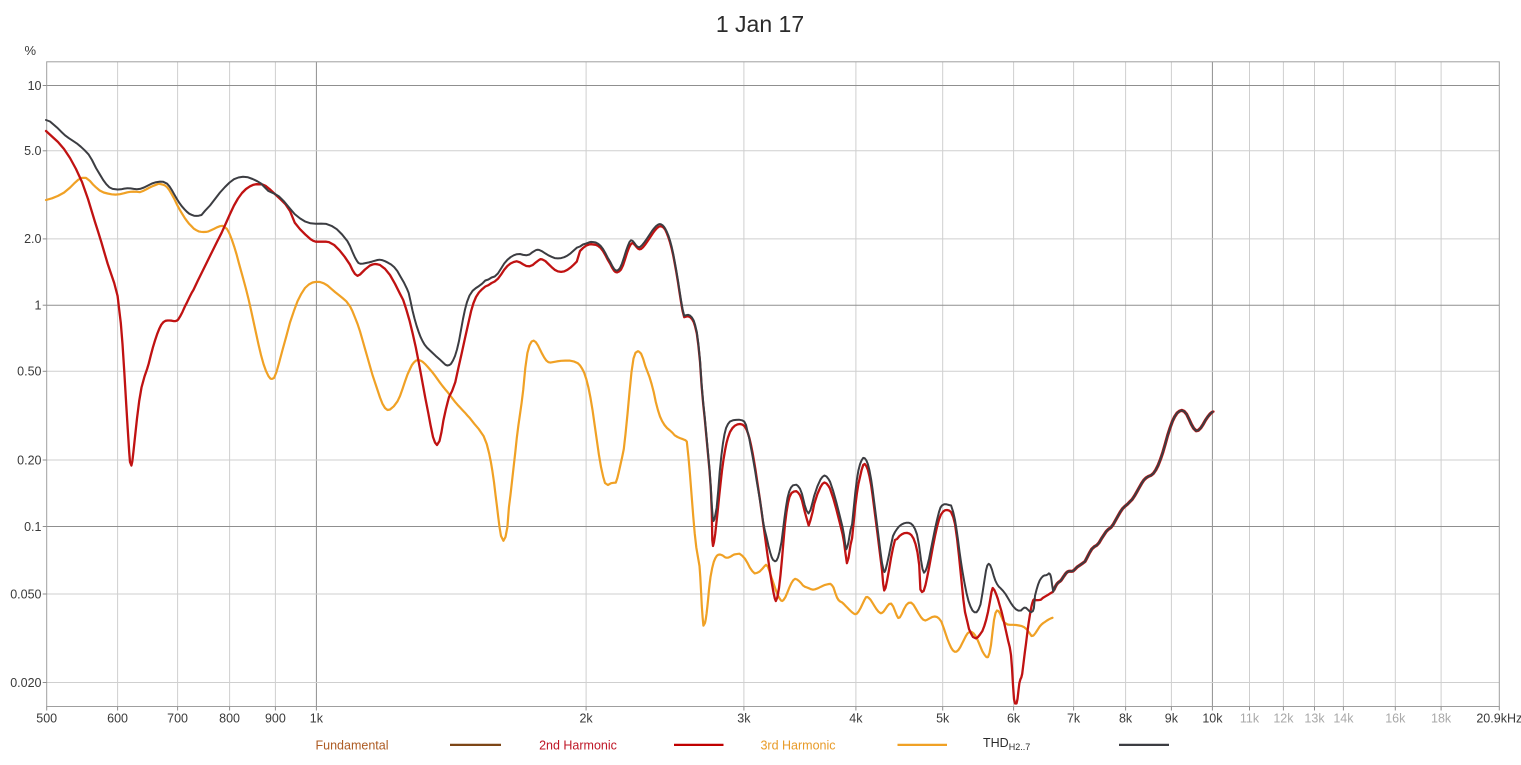 The image size is (1521, 765). Describe the element at coordinates (229, 719) in the screenshot. I see `svg-text: 800` at that location.